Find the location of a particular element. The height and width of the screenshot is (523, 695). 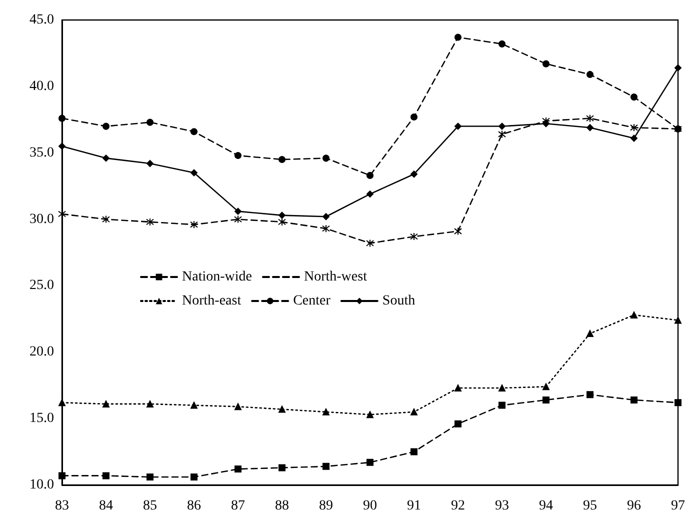

y-tick-label: 35.0 is located at coordinates (42, 152).